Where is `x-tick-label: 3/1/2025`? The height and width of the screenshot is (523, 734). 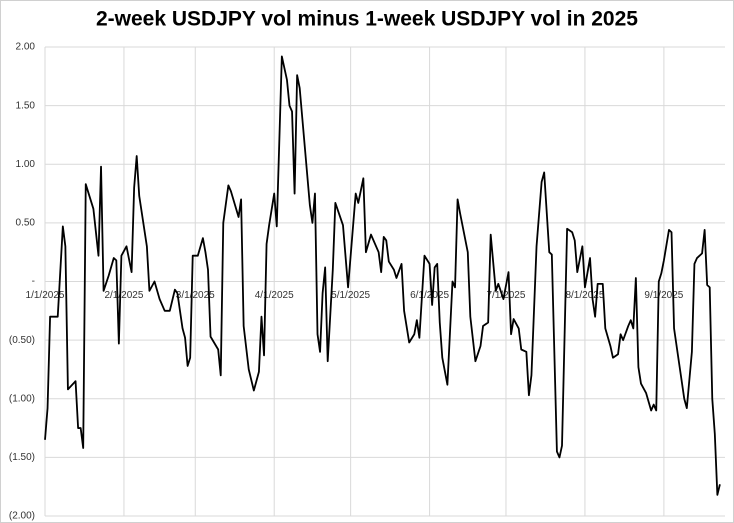 x-tick-label: 3/1/2025 is located at coordinates (195, 295).